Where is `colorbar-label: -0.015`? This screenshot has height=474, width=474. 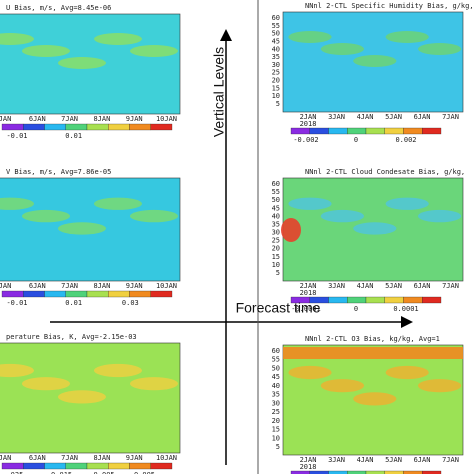 colorbar-label: -0.015 is located at coordinates (59, 472).